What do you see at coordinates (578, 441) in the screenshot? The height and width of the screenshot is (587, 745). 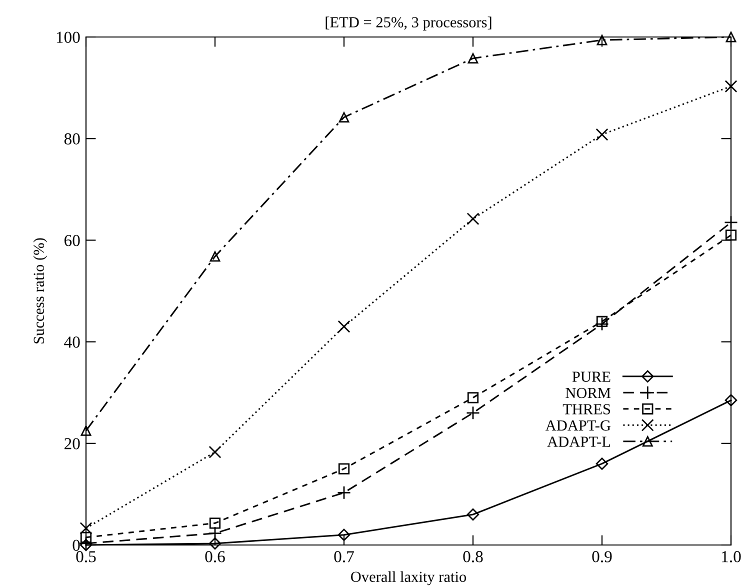 I see `legend-label: ADAPT-L` at bounding box center [578, 441].